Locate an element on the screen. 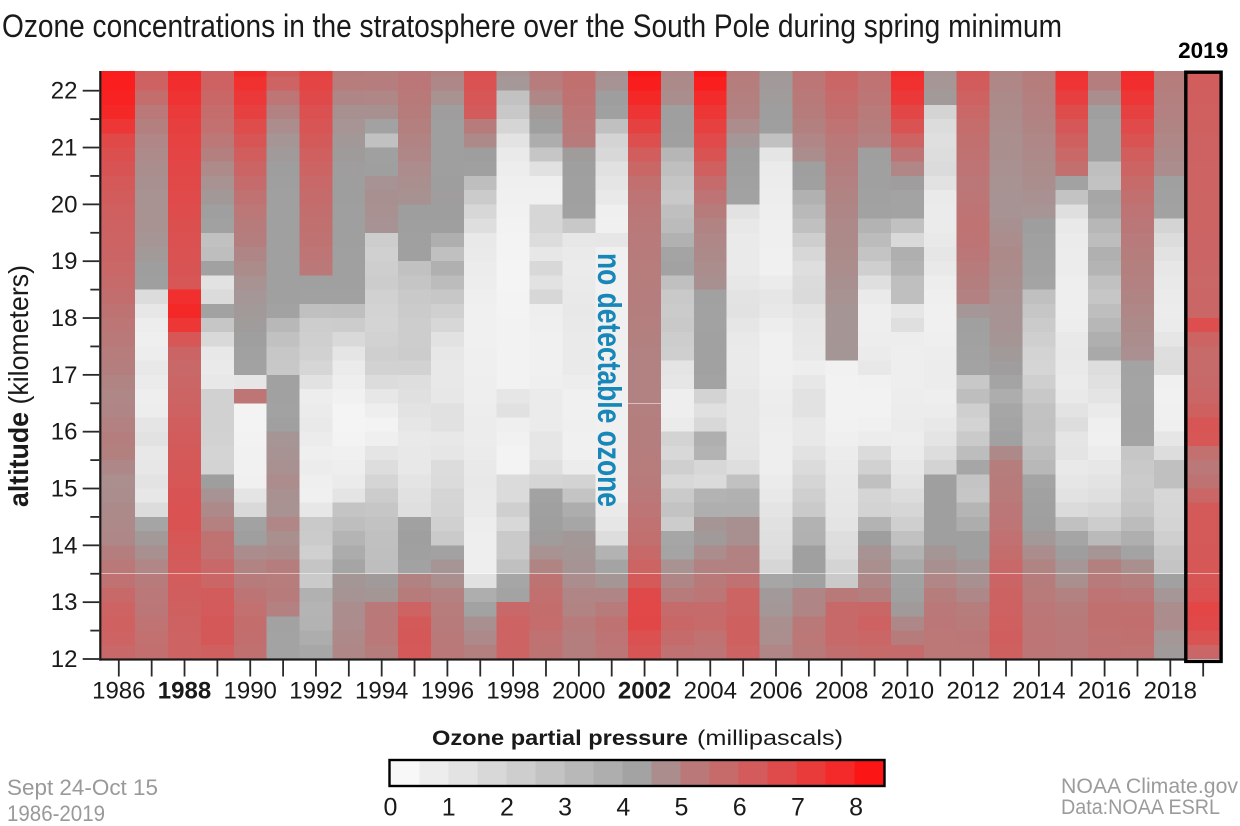 Image resolution: width=1240 pixels, height=826 pixels. svg-text: 2008 is located at coordinates (841, 691).